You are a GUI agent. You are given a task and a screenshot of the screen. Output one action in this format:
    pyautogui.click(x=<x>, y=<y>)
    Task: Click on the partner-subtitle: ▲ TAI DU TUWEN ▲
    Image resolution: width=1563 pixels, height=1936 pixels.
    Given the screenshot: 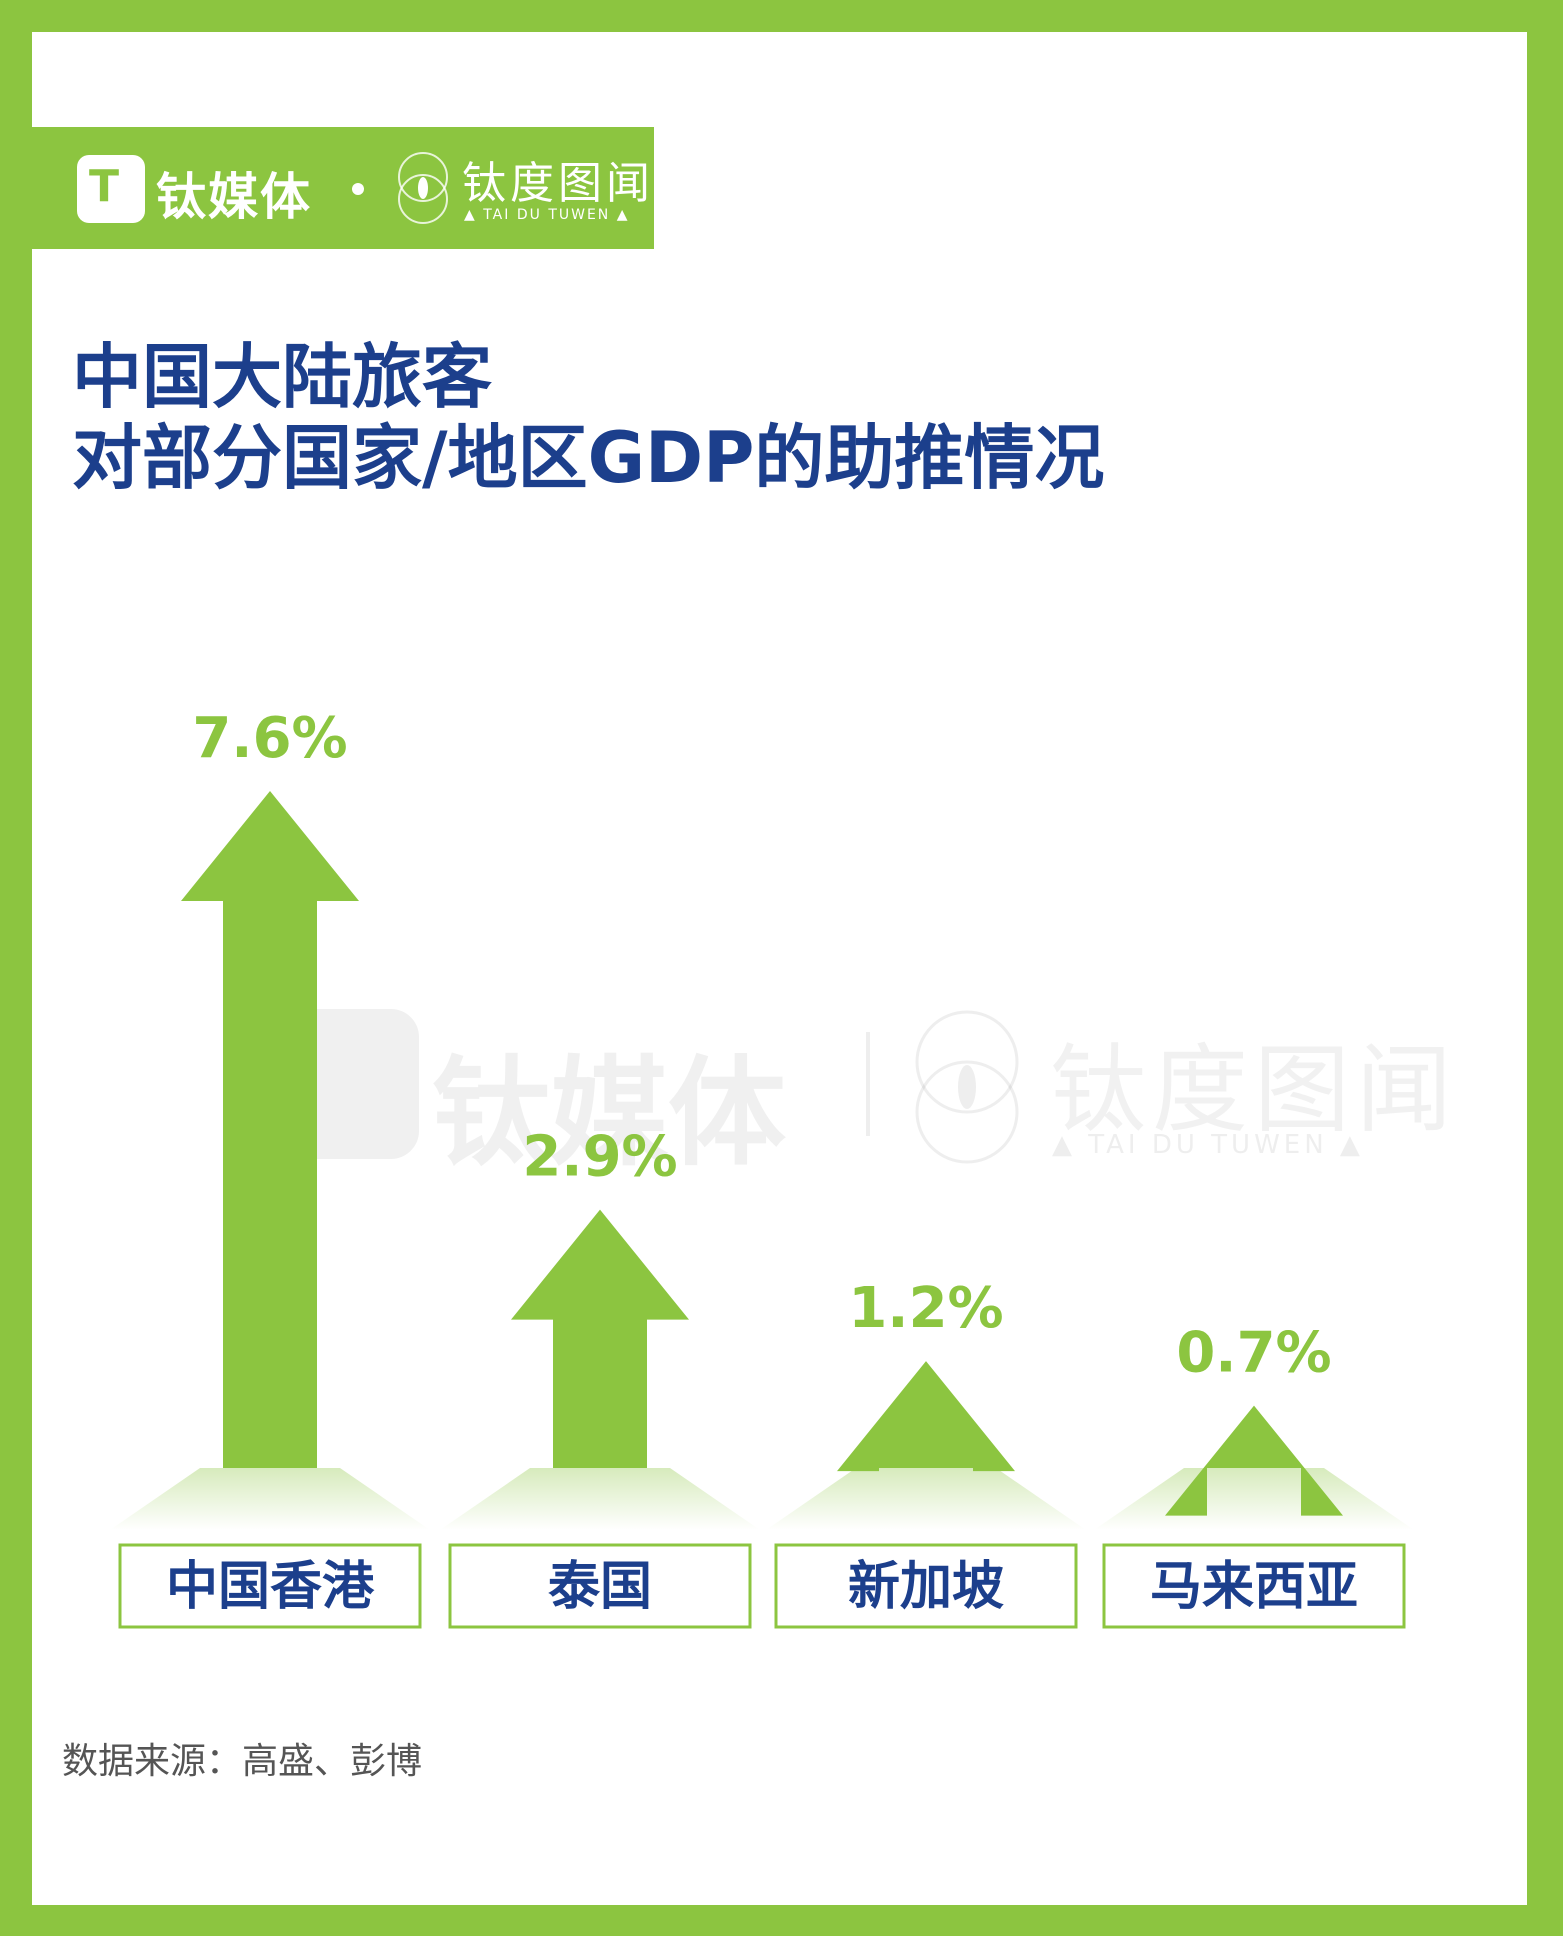 What is the action you would take?
    pyautogui.click(x=547, y=215)
    